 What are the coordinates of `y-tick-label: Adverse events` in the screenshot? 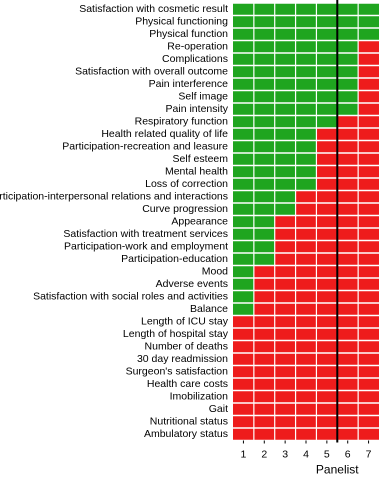 It's located at (192, 284).